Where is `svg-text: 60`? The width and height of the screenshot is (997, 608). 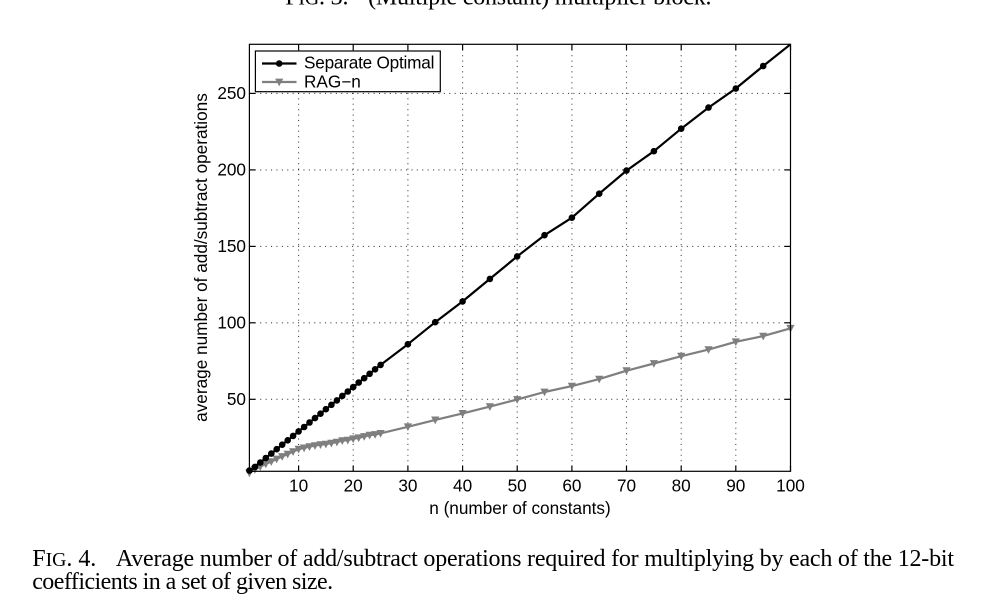
svg-text: 60 is located at coordinates (571, 485).